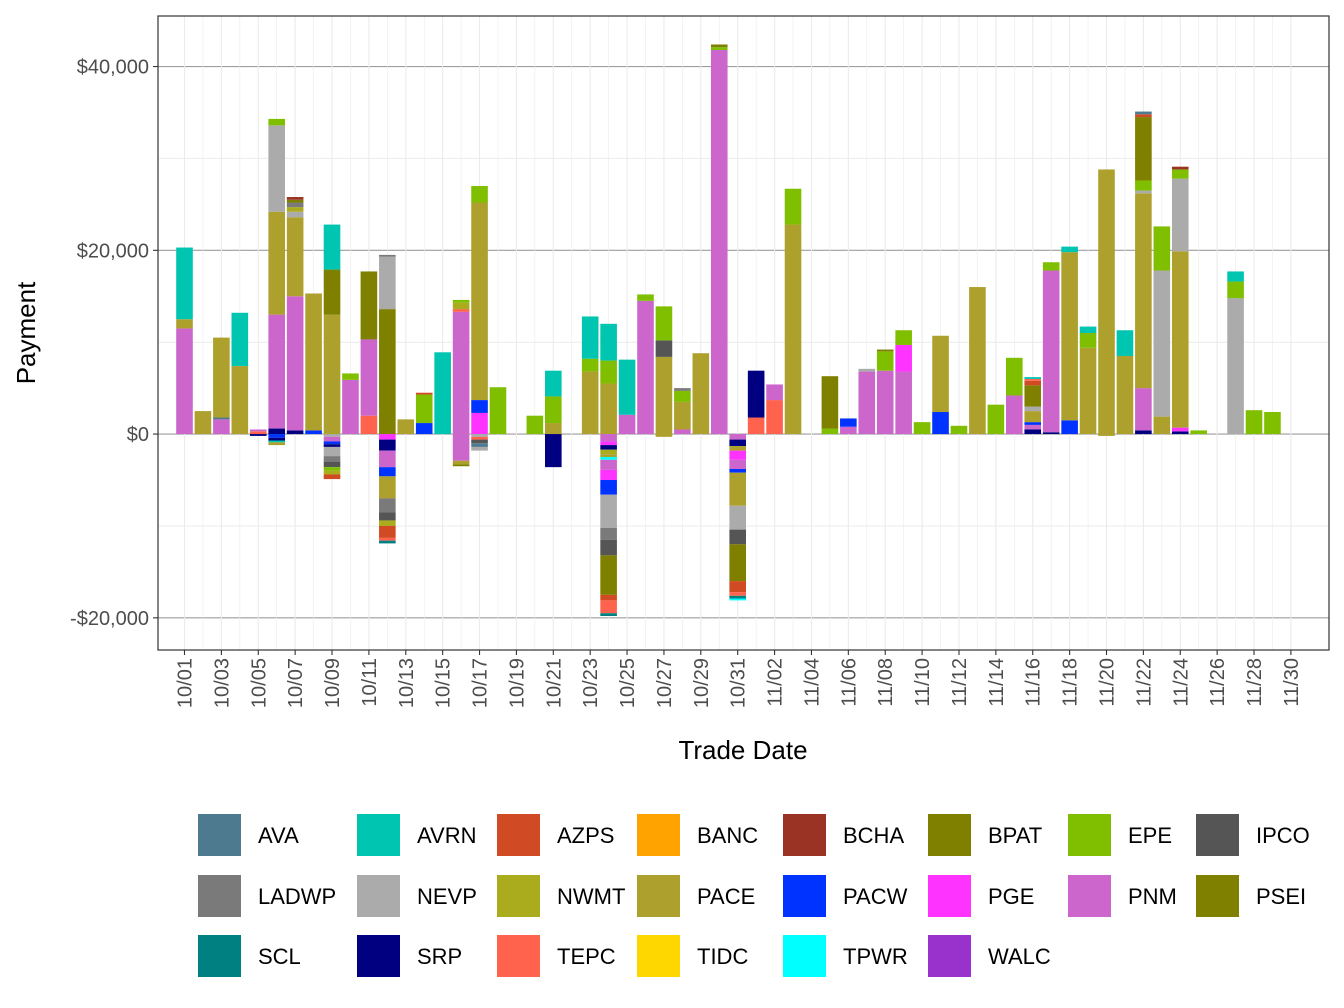  Describe the element at coordinates (114, 343) in the screenshot. I see `y-axis-ticks: -$20,000 $0 $20,000 $40,000` at that location.